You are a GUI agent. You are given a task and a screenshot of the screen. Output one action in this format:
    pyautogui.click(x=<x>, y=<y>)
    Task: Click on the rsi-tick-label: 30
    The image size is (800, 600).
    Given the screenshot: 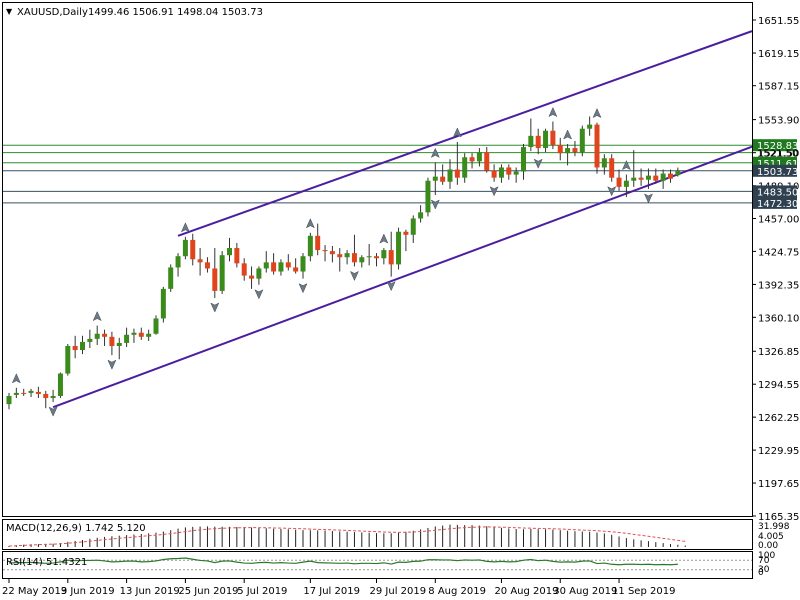 What is the action you would take?
    pyautogui.click(x=764, y=570)
    